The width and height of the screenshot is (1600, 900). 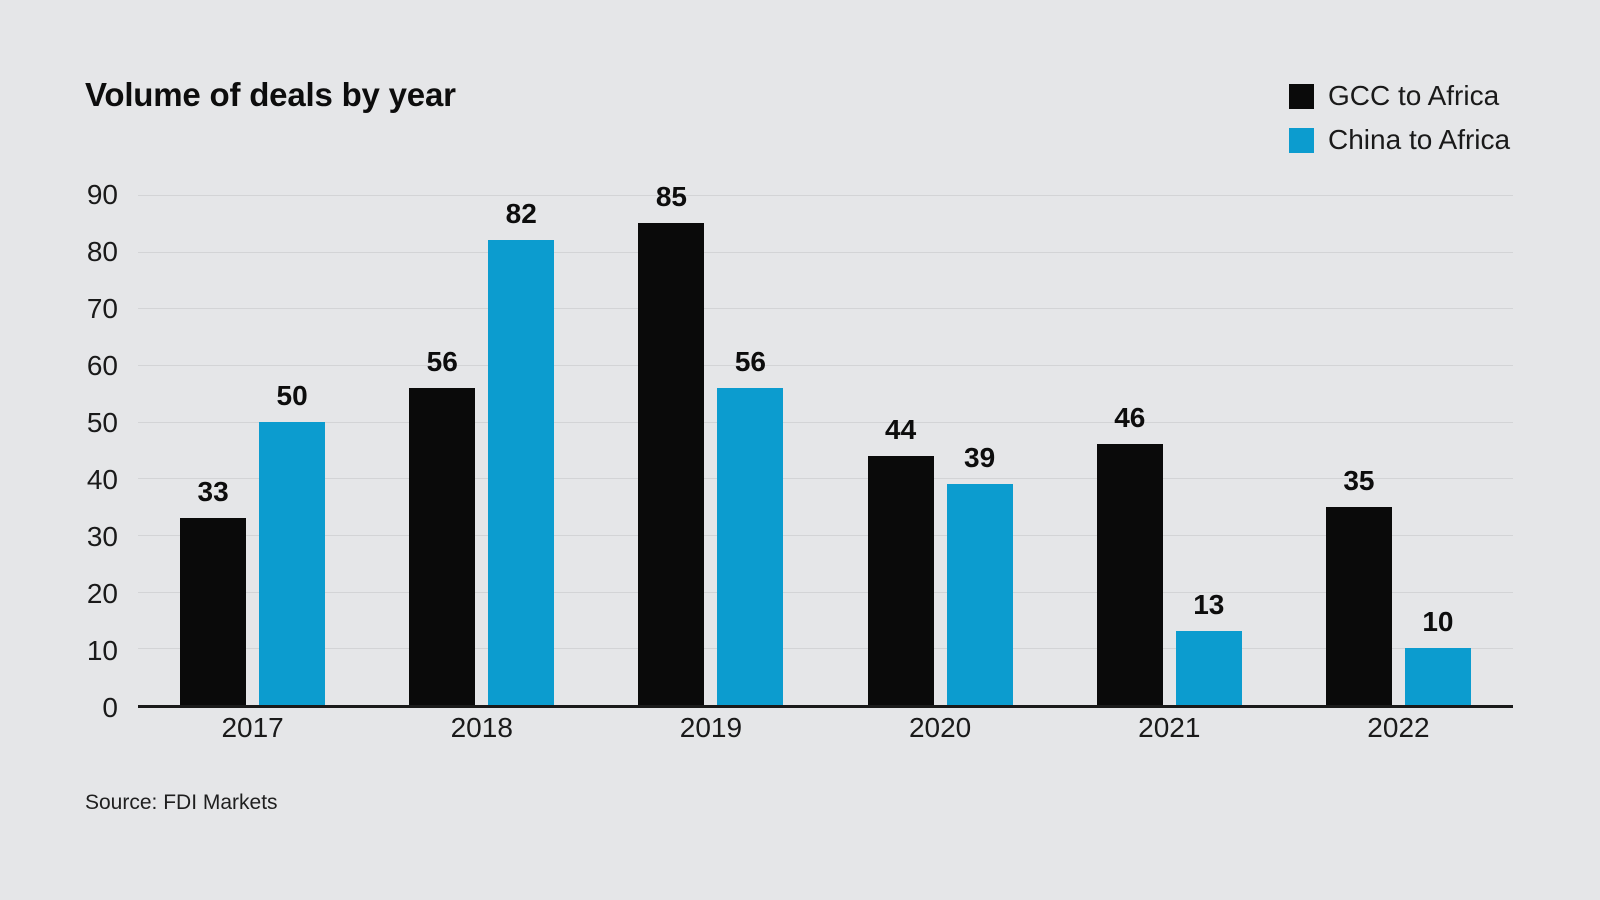 I want to click on legend-item-gcc: GCC to Africa, so click(x=1399, y=95).